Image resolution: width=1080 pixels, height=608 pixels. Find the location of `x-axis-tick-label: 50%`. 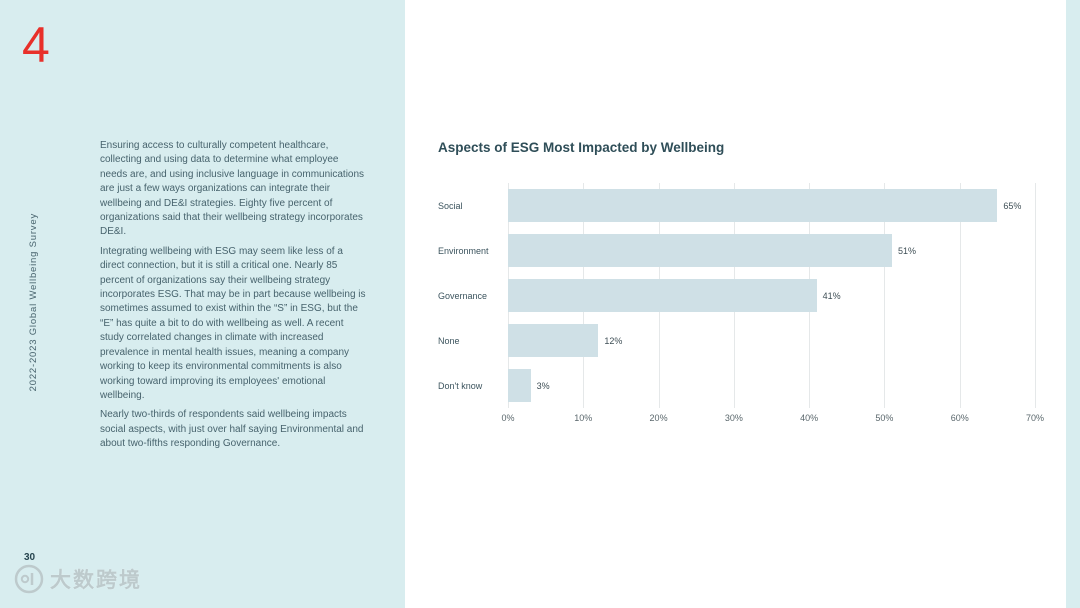

x-axis-tick-label: 50% is located at coordinates (884, 418).